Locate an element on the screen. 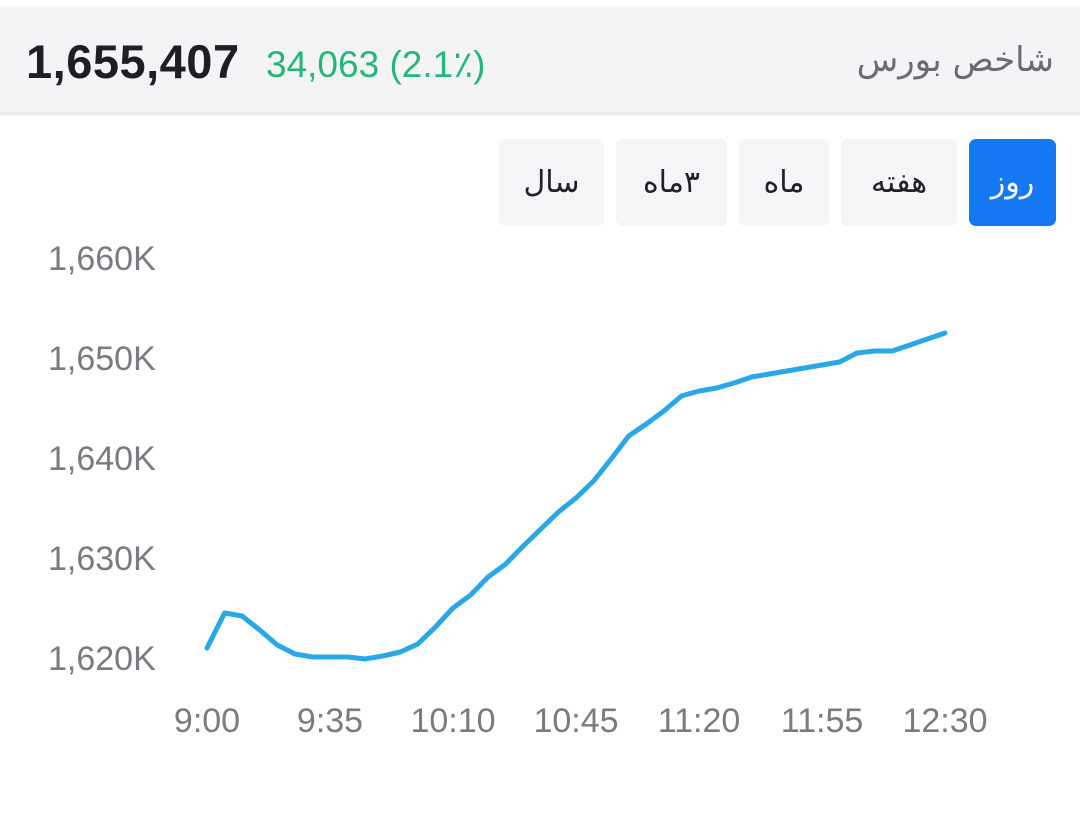 The image size is (1080, 819). tab-day: روز is located at coordinates (1012, 182).